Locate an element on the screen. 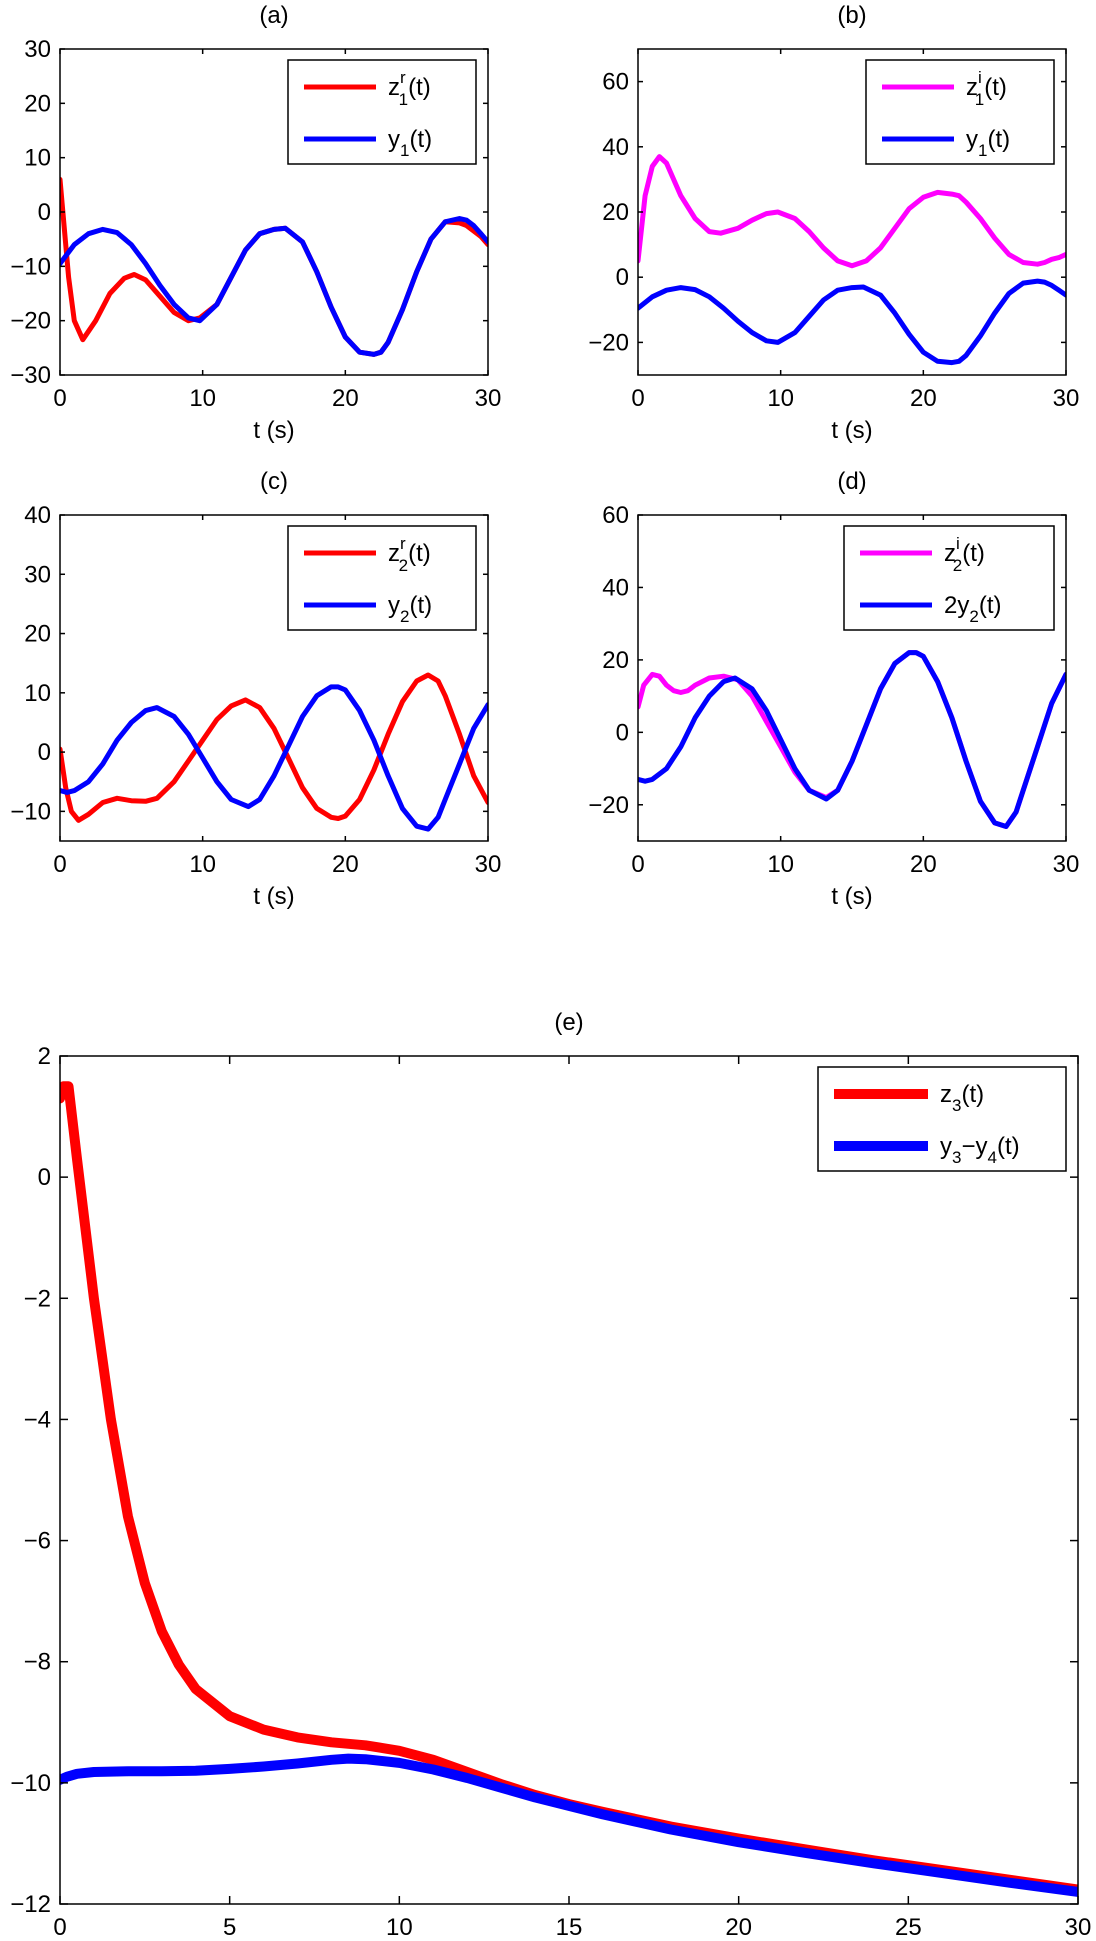 The width and height of the screenshot is (1096, 1941). legend: zi 2(t) 2y2(t) is located at coordinates (949, 578).